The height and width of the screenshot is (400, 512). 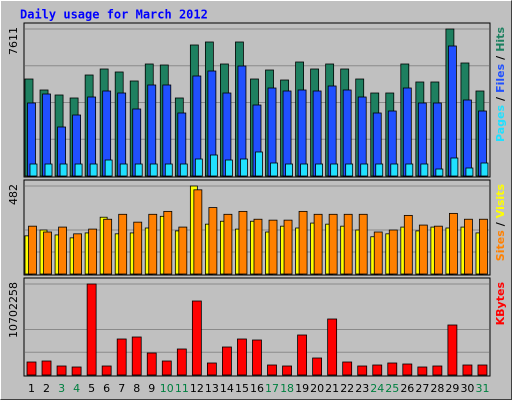 What do you see at coordinates (302, 388) in the screenshot?
I see `x-tick-label: 19` at bounding box center [302, 388].